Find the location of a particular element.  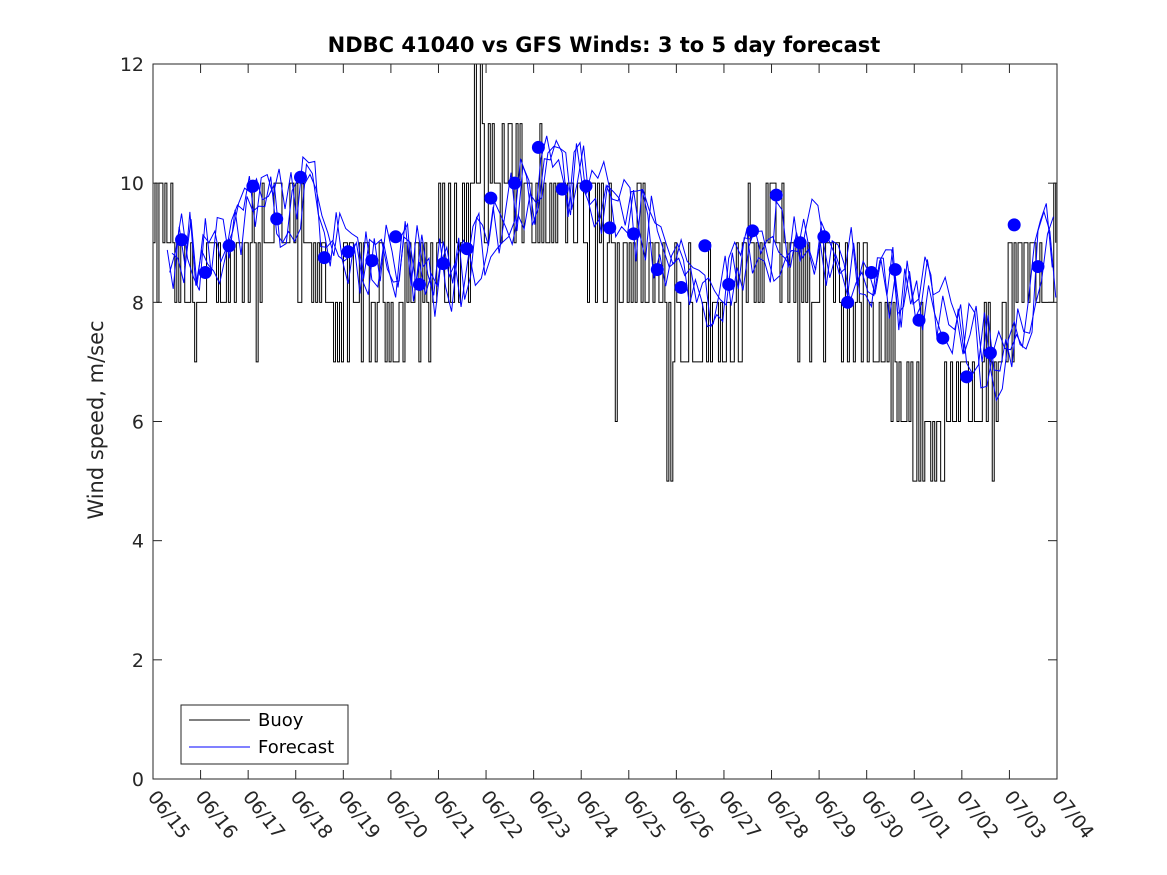

legend-box is located at coordinates (264, 734).